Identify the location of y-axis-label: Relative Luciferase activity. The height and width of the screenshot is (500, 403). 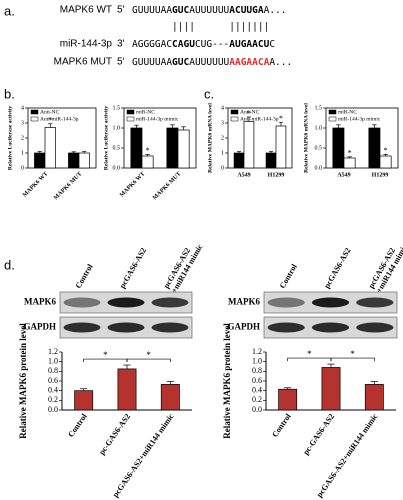
(106, 138).